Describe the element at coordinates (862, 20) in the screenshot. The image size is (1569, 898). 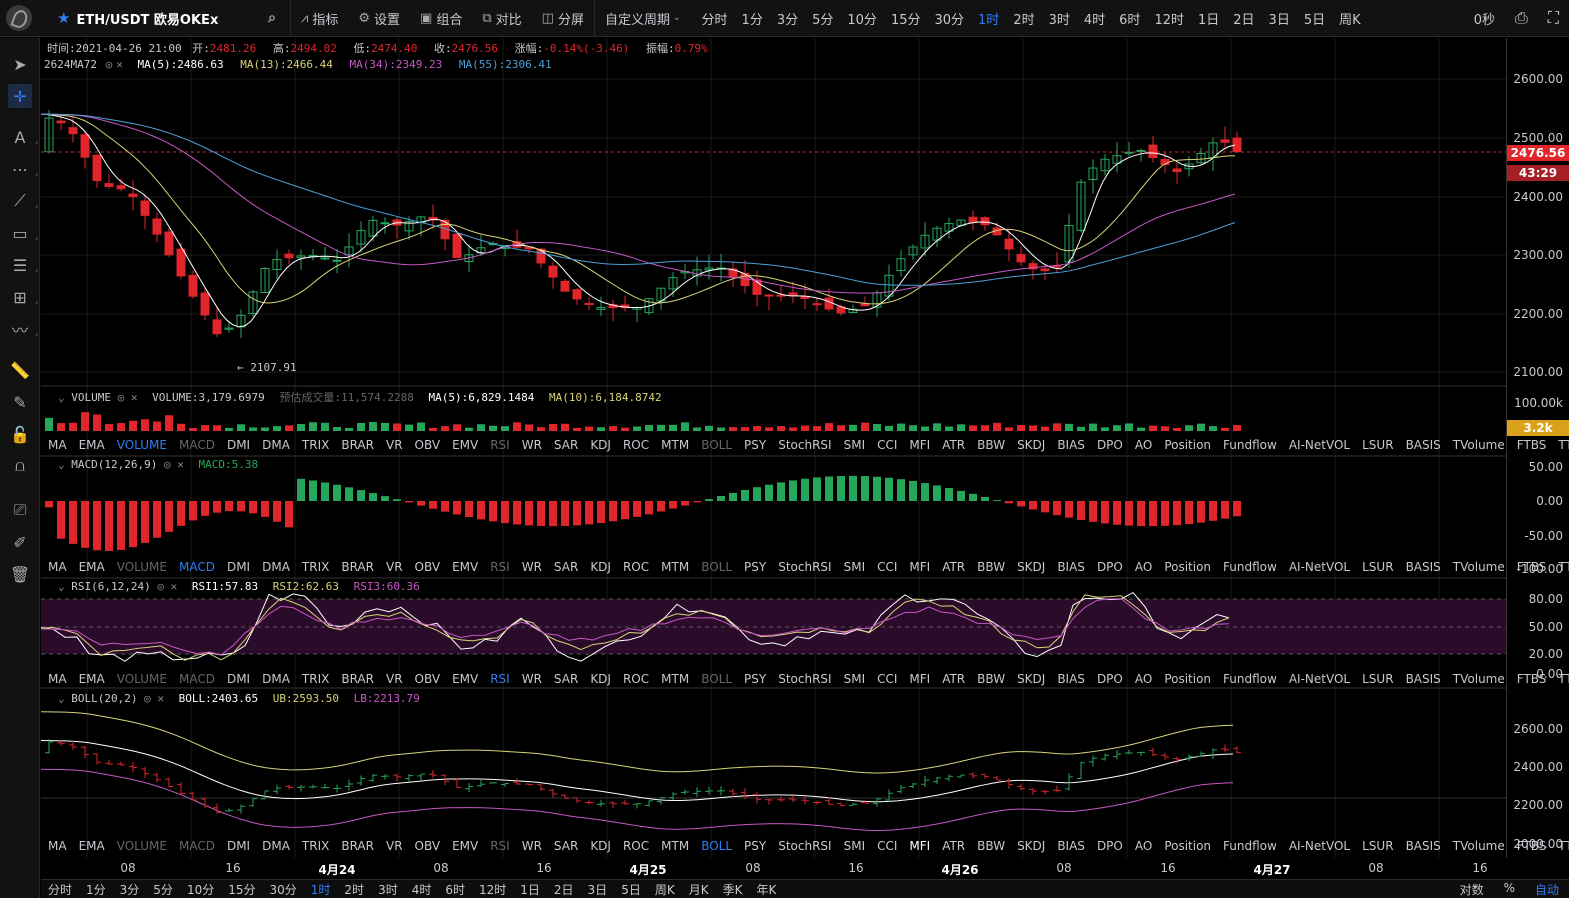
I see `period-tab: 10分` at that location.